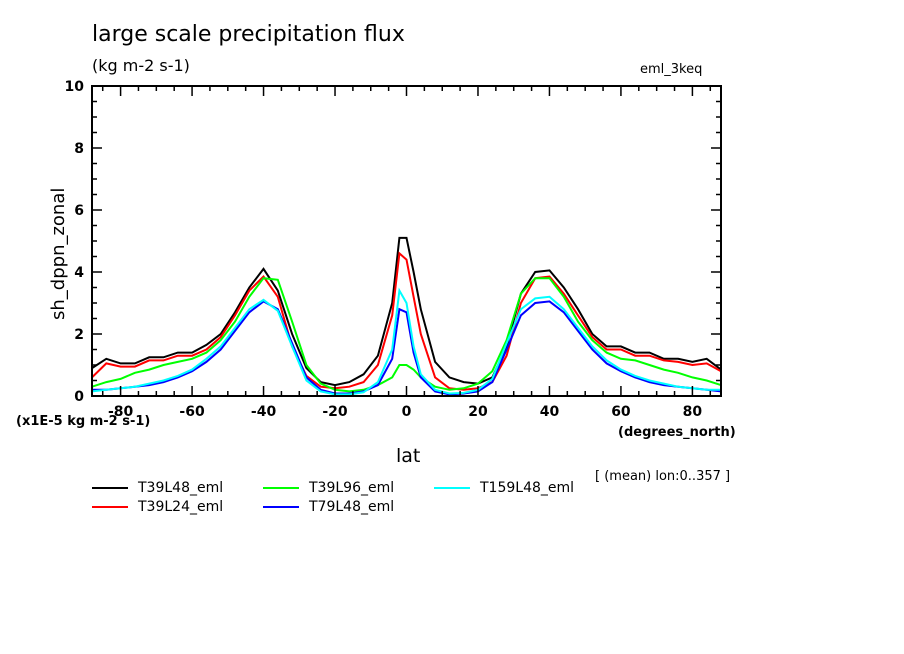 The height and width of the screenshot is (654, 904). I want to click on scale-note: (x1E-5 kg m-2 s-1), so click(83, 421).